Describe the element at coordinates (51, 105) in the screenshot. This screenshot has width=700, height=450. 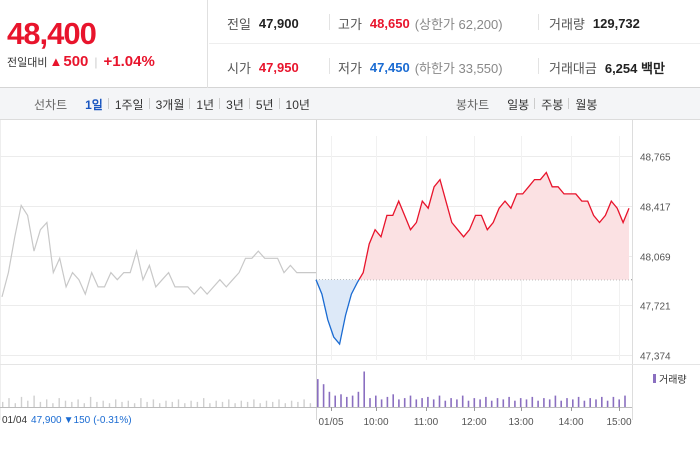
I see `line-chart-label: 선차트` at that location.